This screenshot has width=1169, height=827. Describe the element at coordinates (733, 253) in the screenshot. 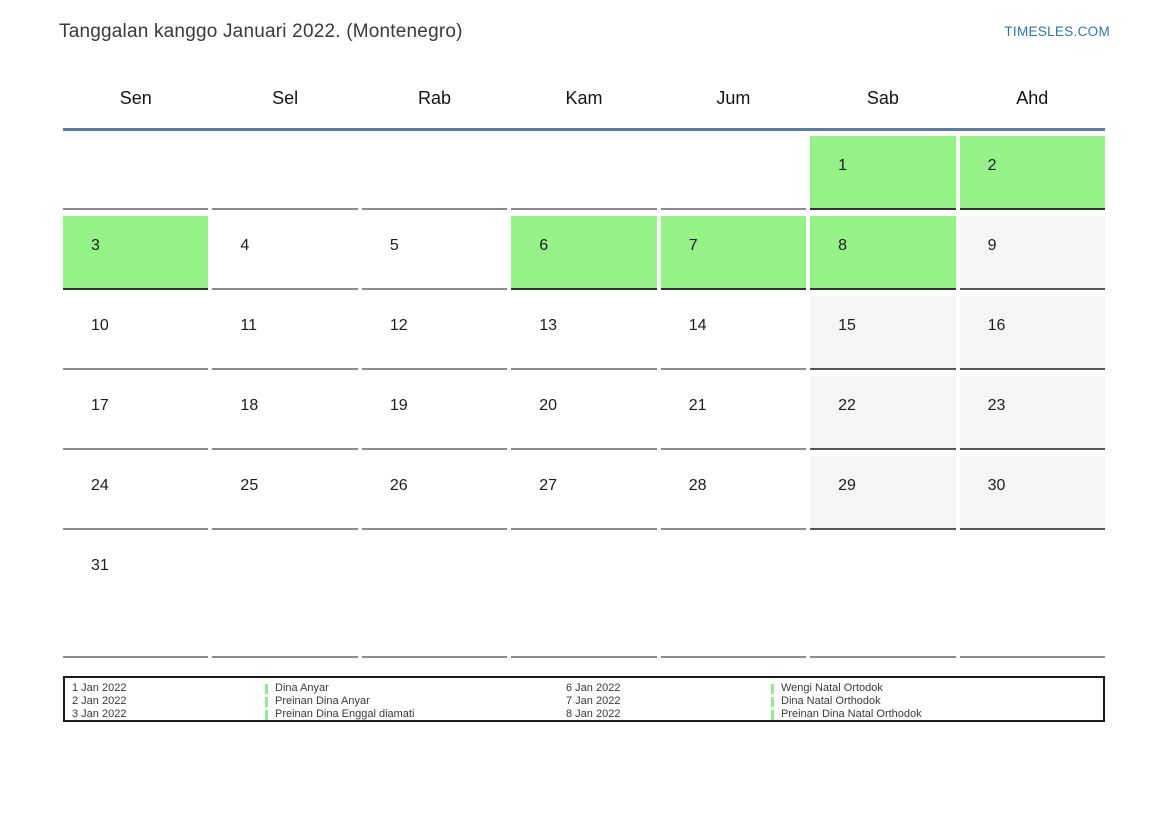

I see `day-cell-7: 7` at that location.